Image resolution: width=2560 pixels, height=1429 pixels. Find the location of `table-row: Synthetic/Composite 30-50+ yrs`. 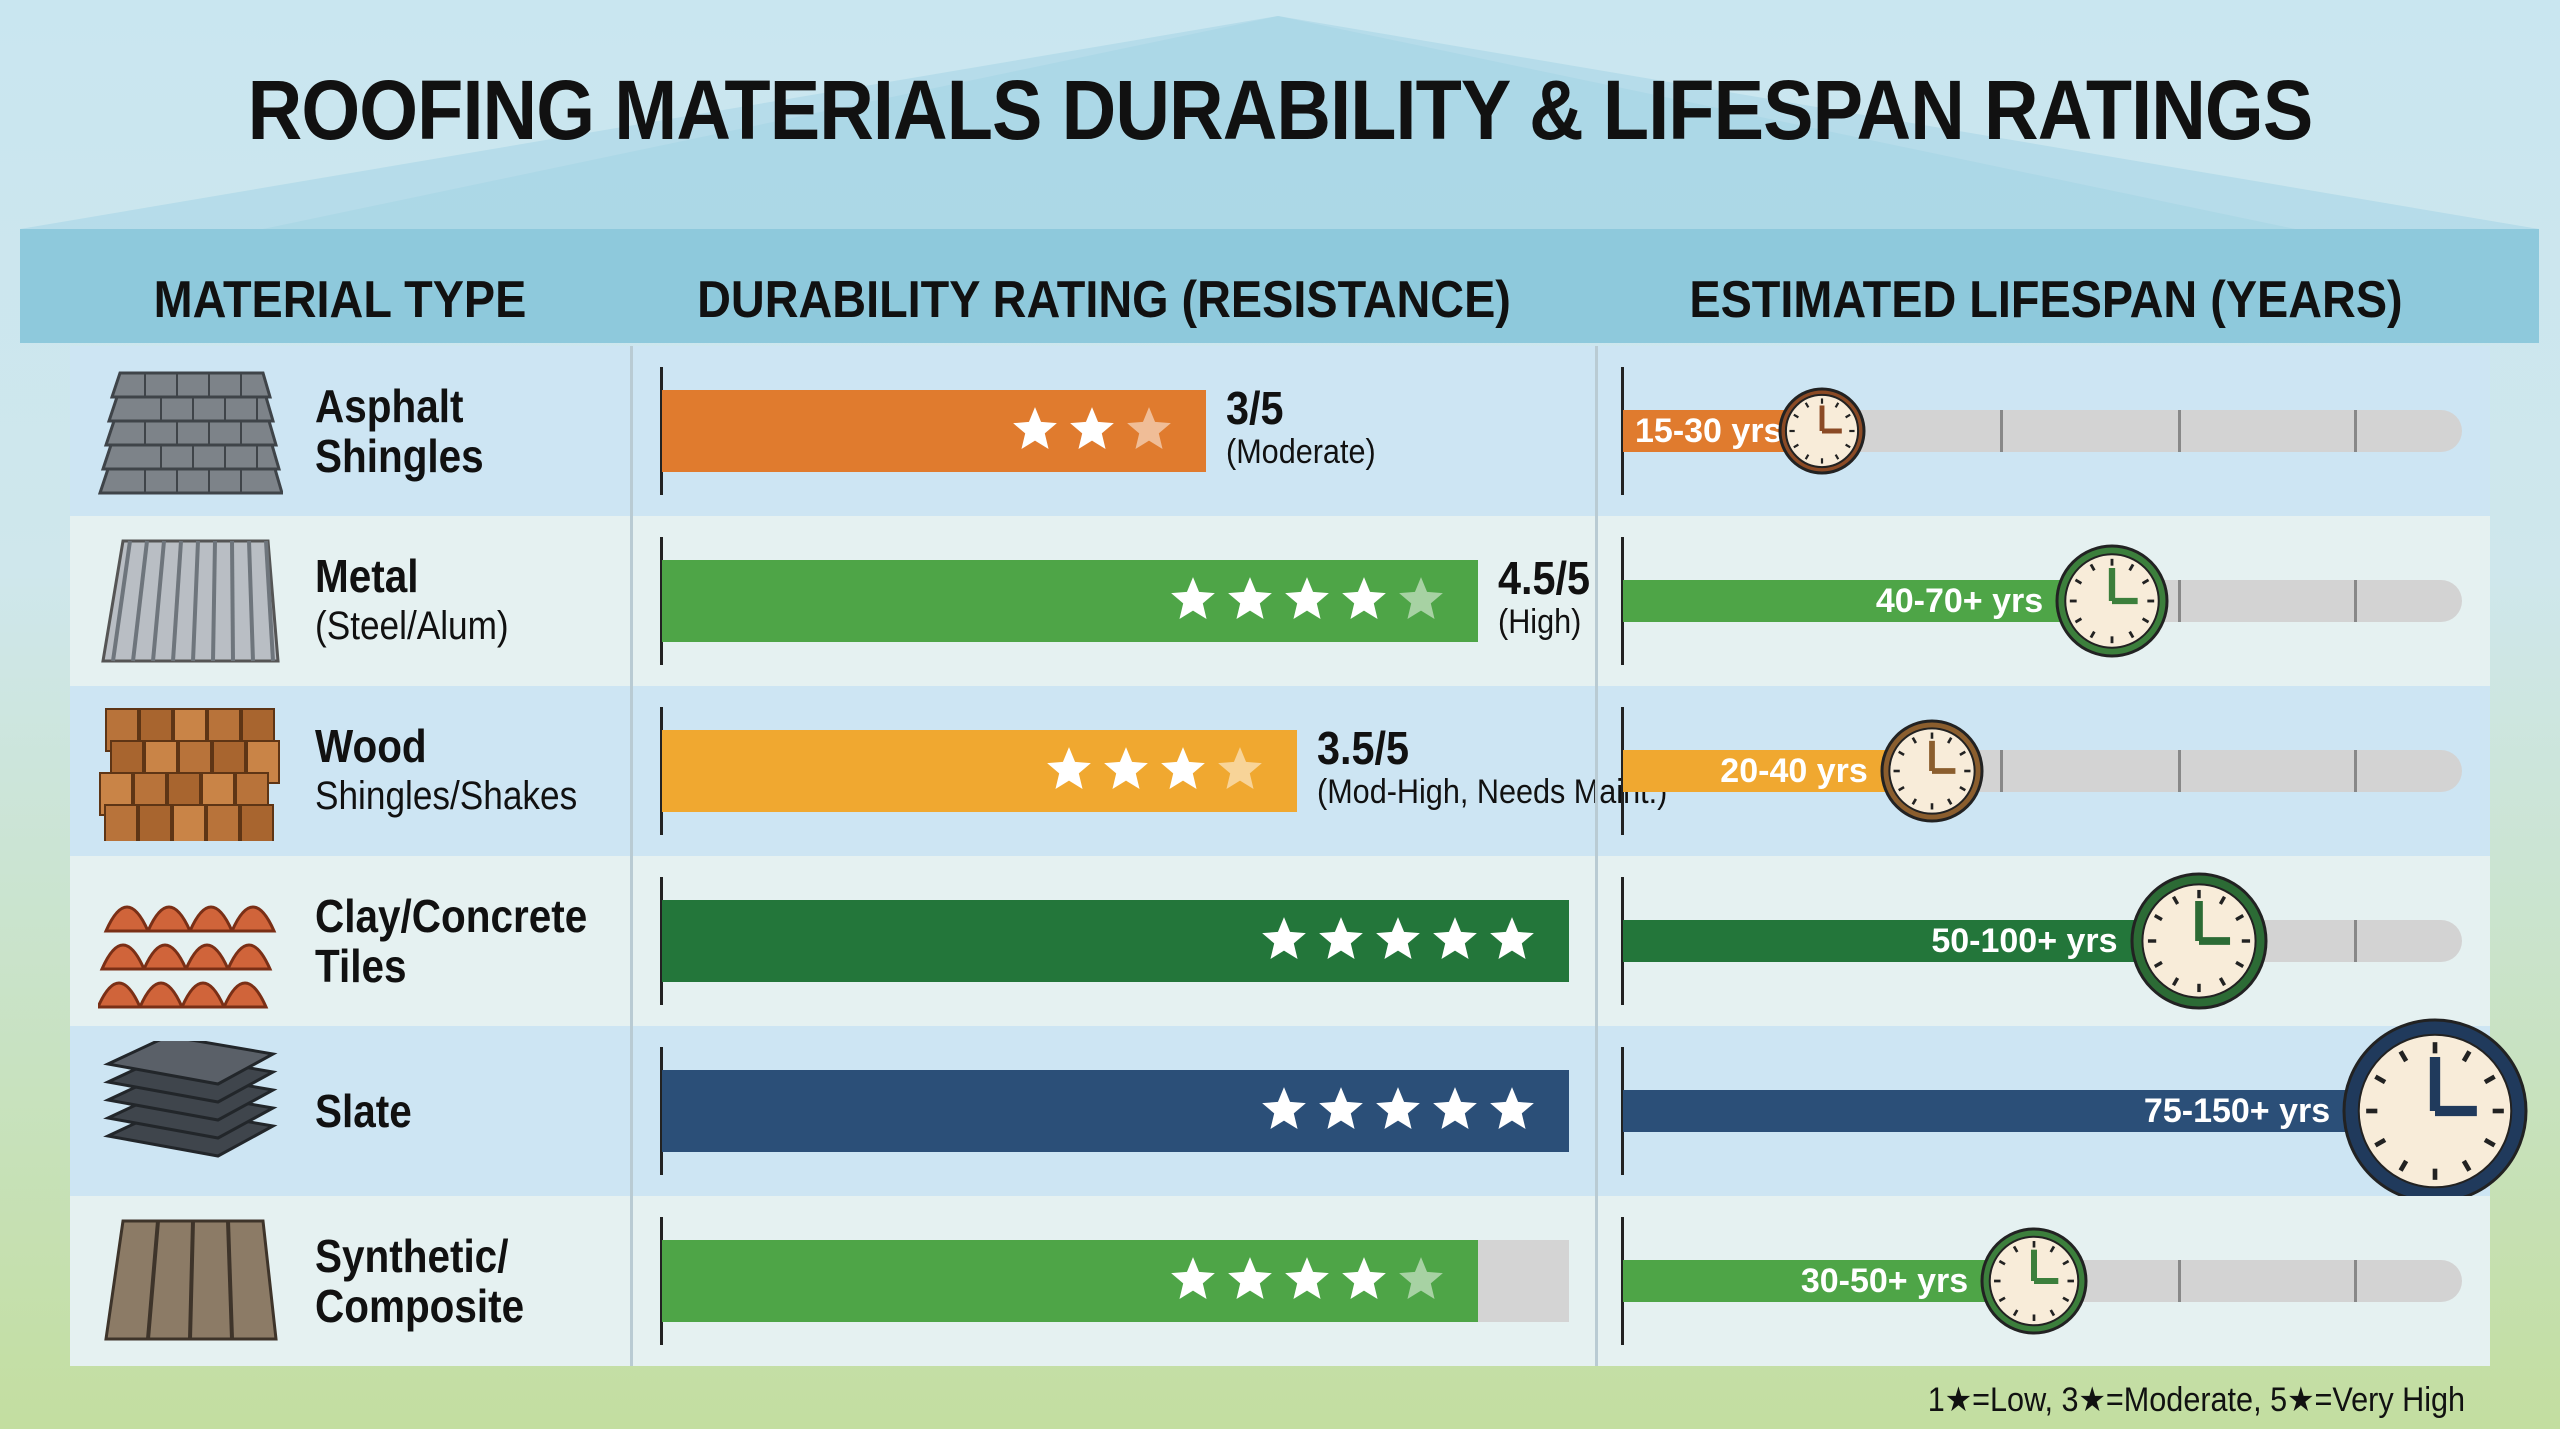

table-row: Synthetic/Composite 30-50+ yrs is located at coordinates (1280, 1281).